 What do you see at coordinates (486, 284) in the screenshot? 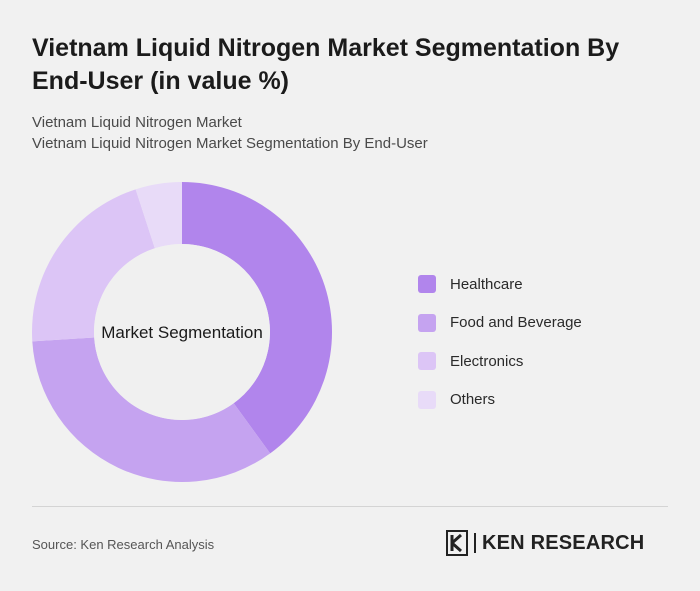
I see `legend-label: Healthcare` at bounding box center [486, 284].